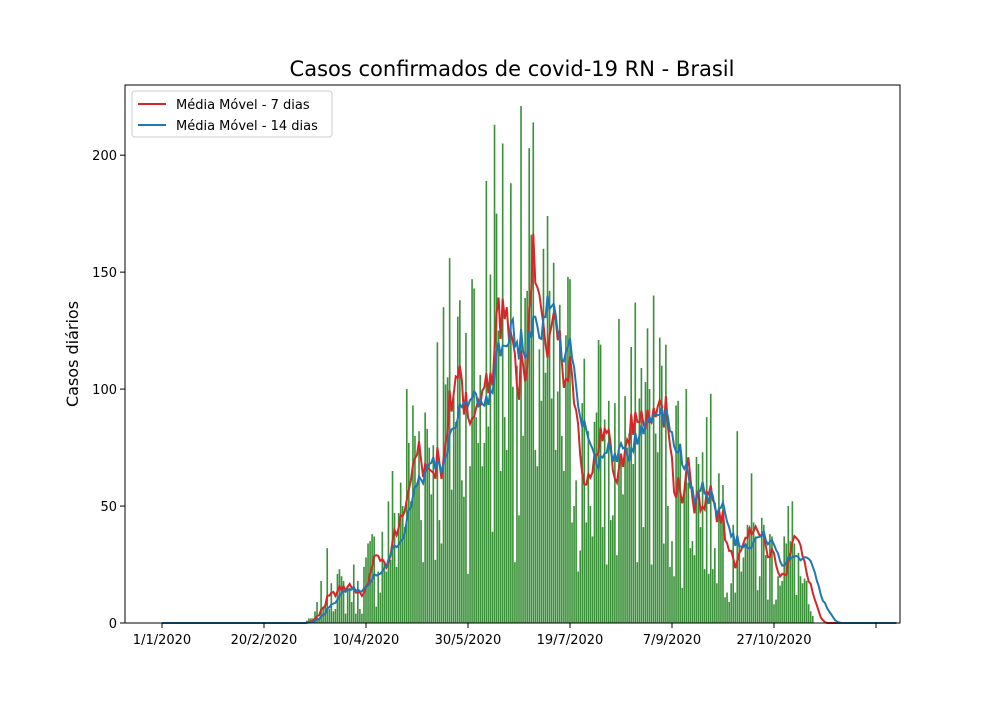 Image resolution: width=1000 pixels, height=704 pixels. Describe the element at coordinates (243, 105) in the screenshot. I see `legend-label: Média Móvel - 7 dias` at that location.